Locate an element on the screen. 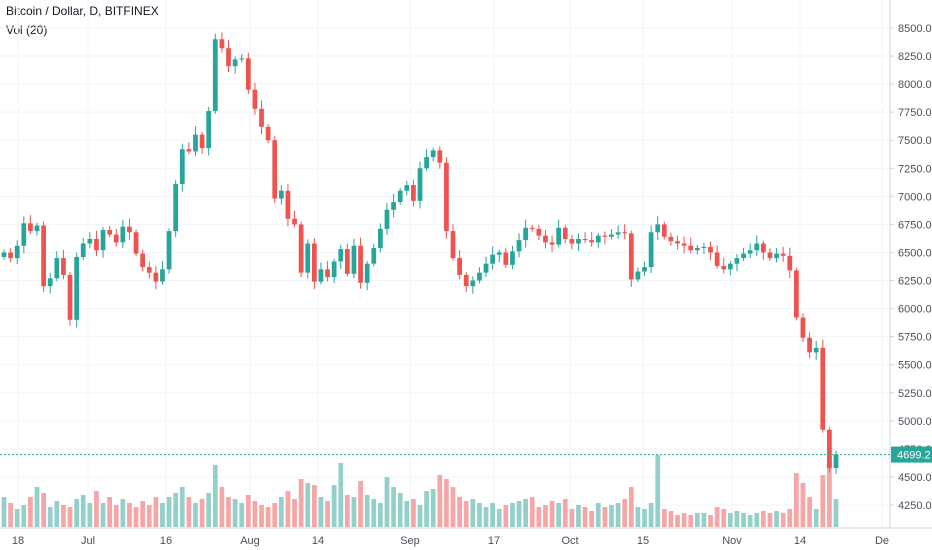 This screenshot has height=550, width=932. y-tick-label: 6250.0 is located at coordinates (915, 282).